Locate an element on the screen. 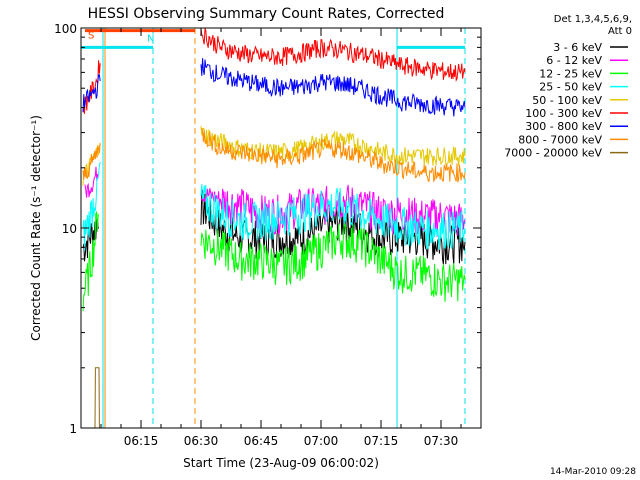 Image resolution: width=640 pixels, height=480 pixels. legend-label-3: 12 - 25 keV is located at coordinates (570, 73).